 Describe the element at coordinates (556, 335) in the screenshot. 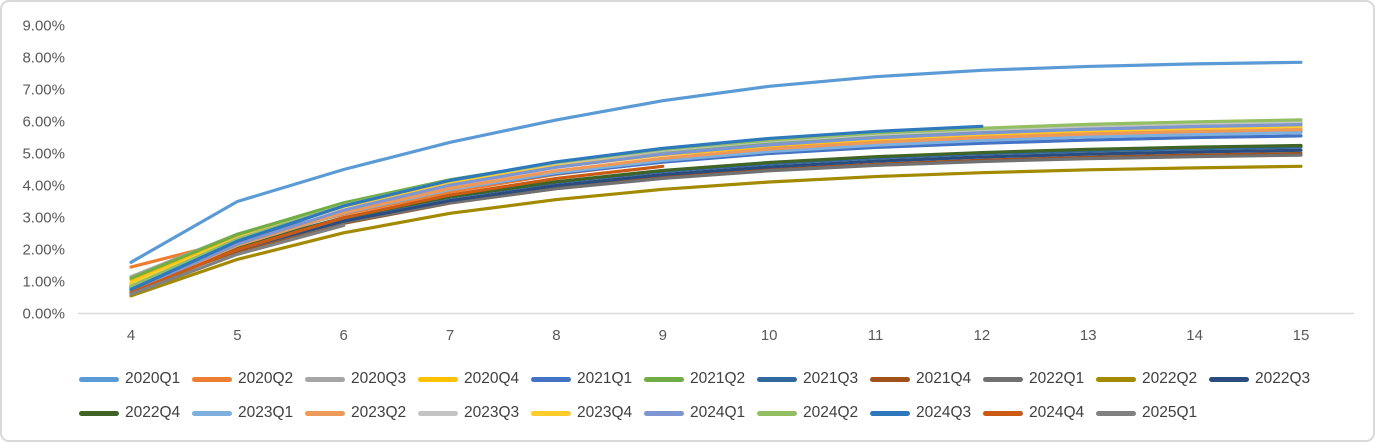

I see `x-tick-label: 8` at that location.